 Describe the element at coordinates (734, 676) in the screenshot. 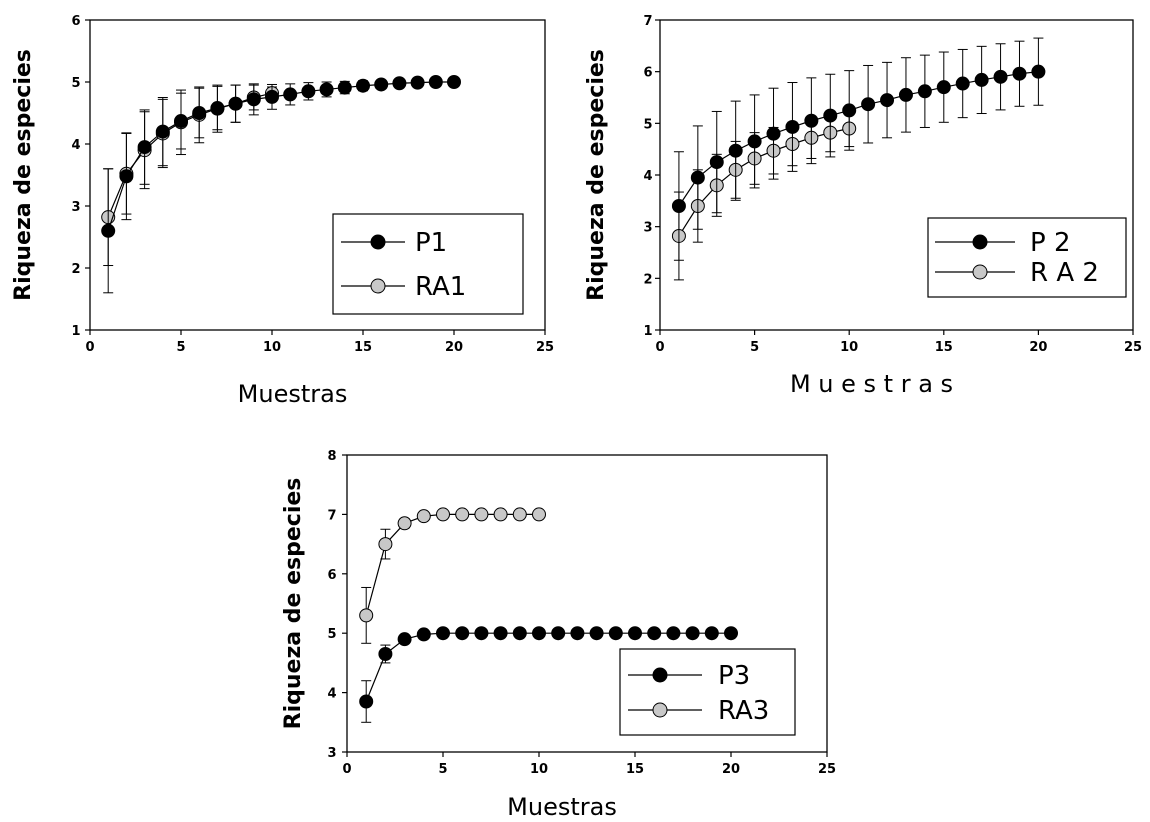

I see `legend-label: P3` at that location.